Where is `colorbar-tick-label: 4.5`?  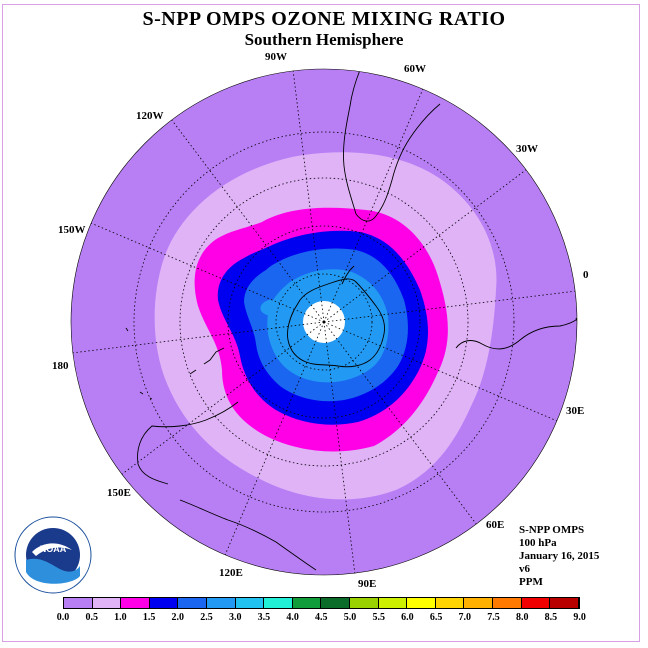
colorbar-tick-label: 4.5 is located at coordinates (321, 617).